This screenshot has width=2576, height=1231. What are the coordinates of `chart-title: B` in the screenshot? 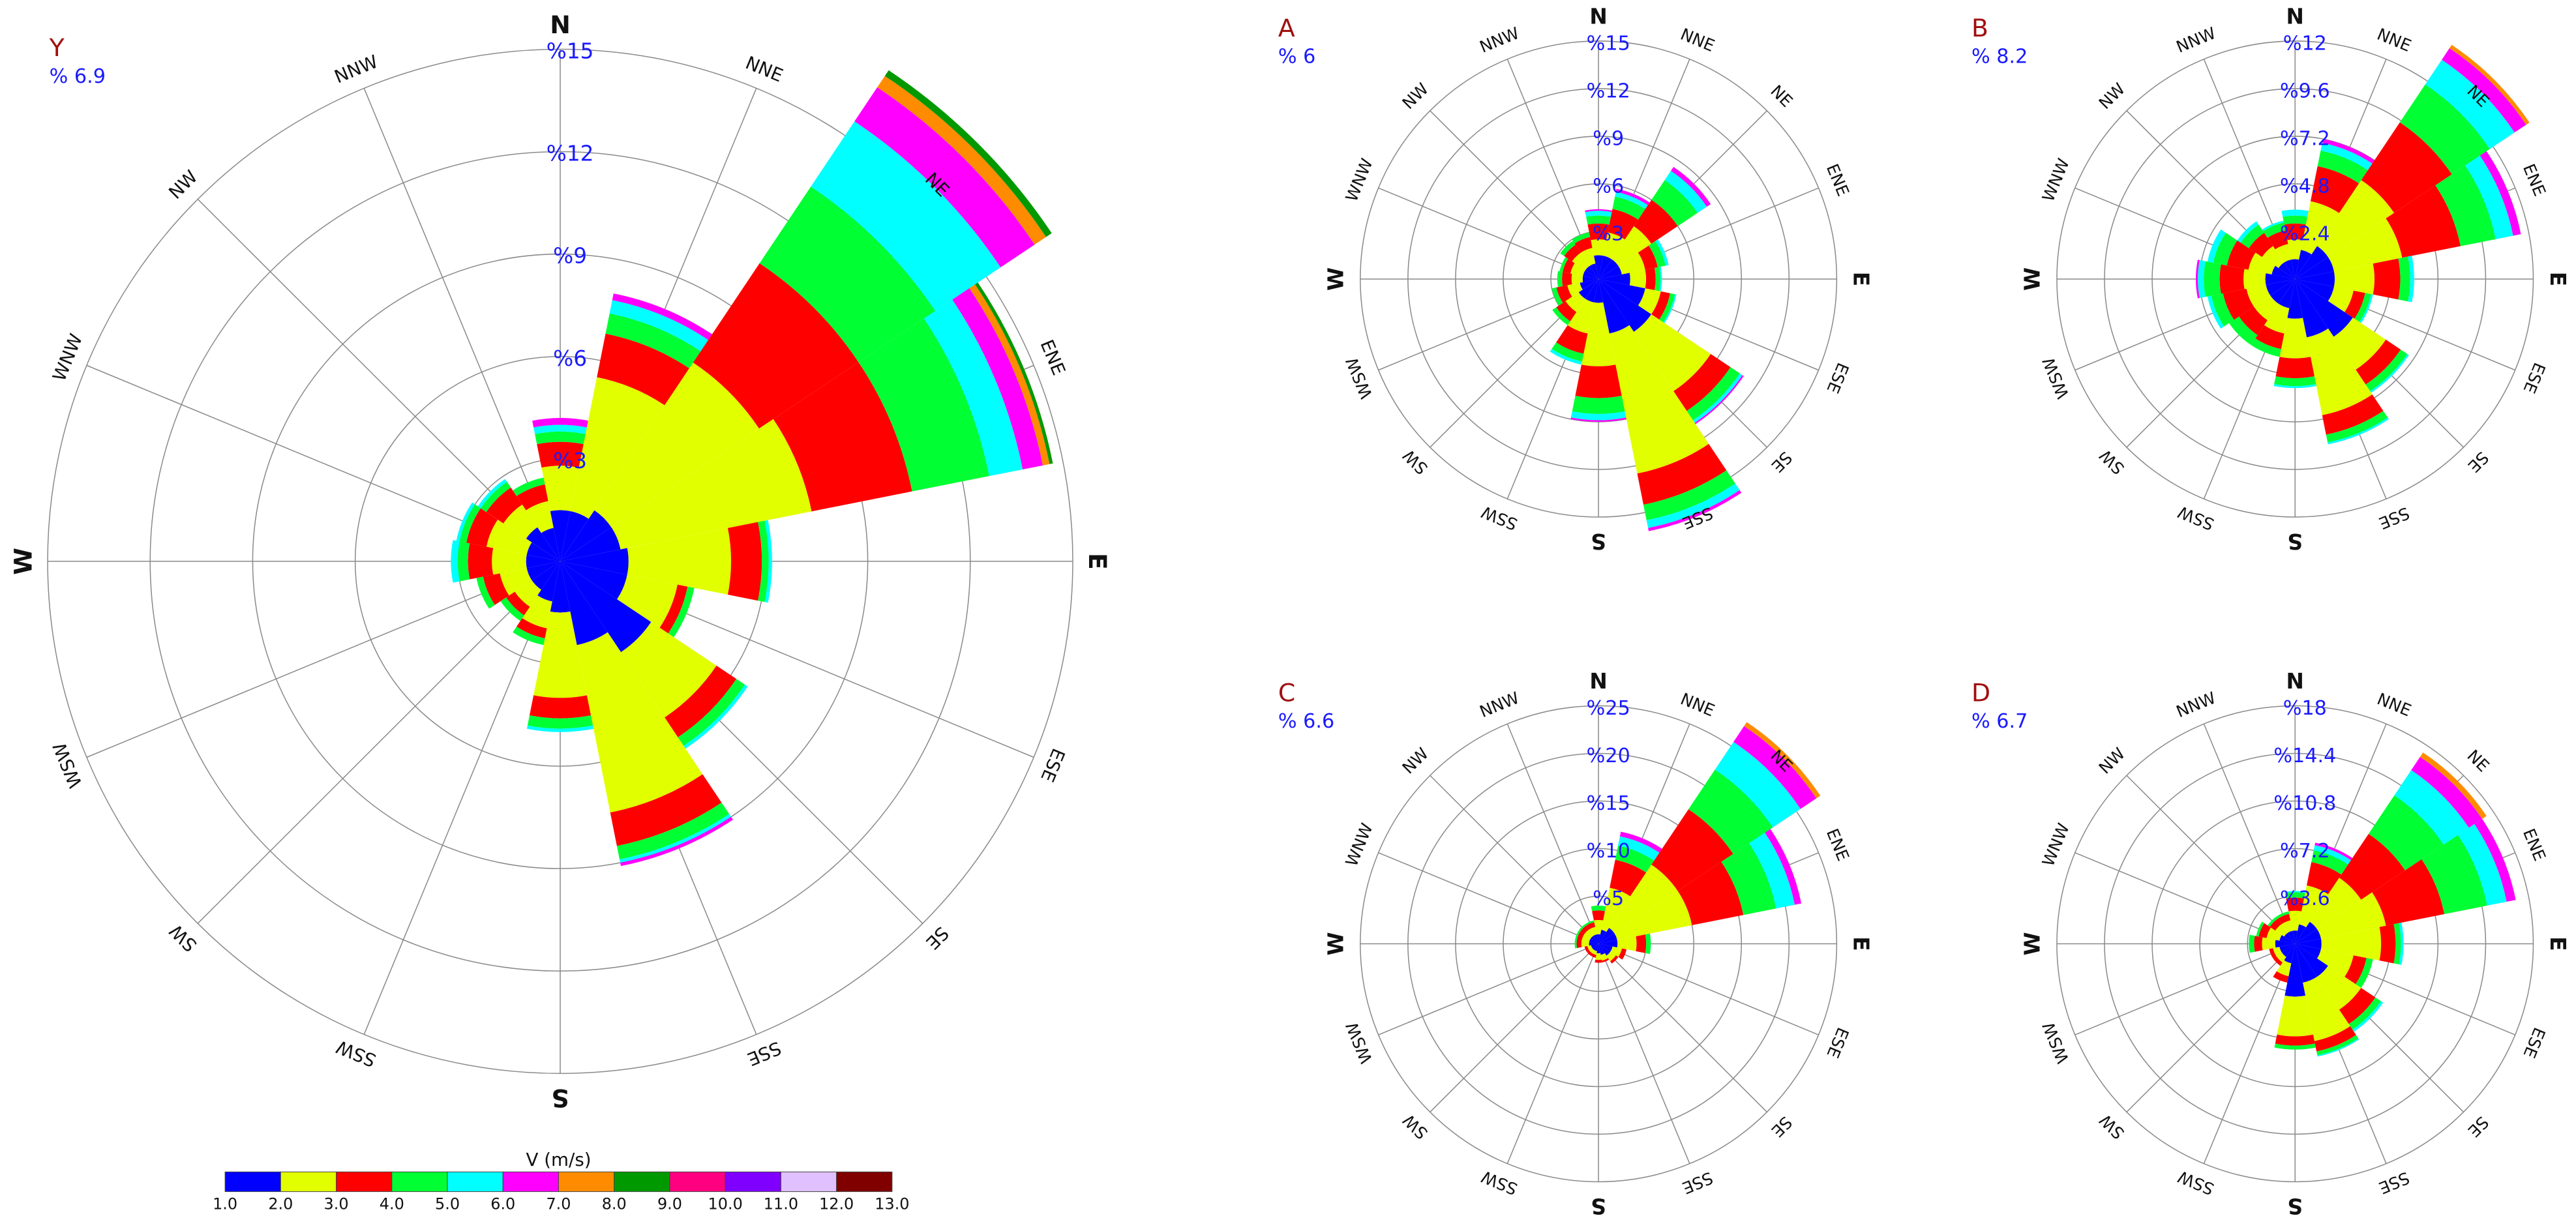 It's located at (1979, 28).